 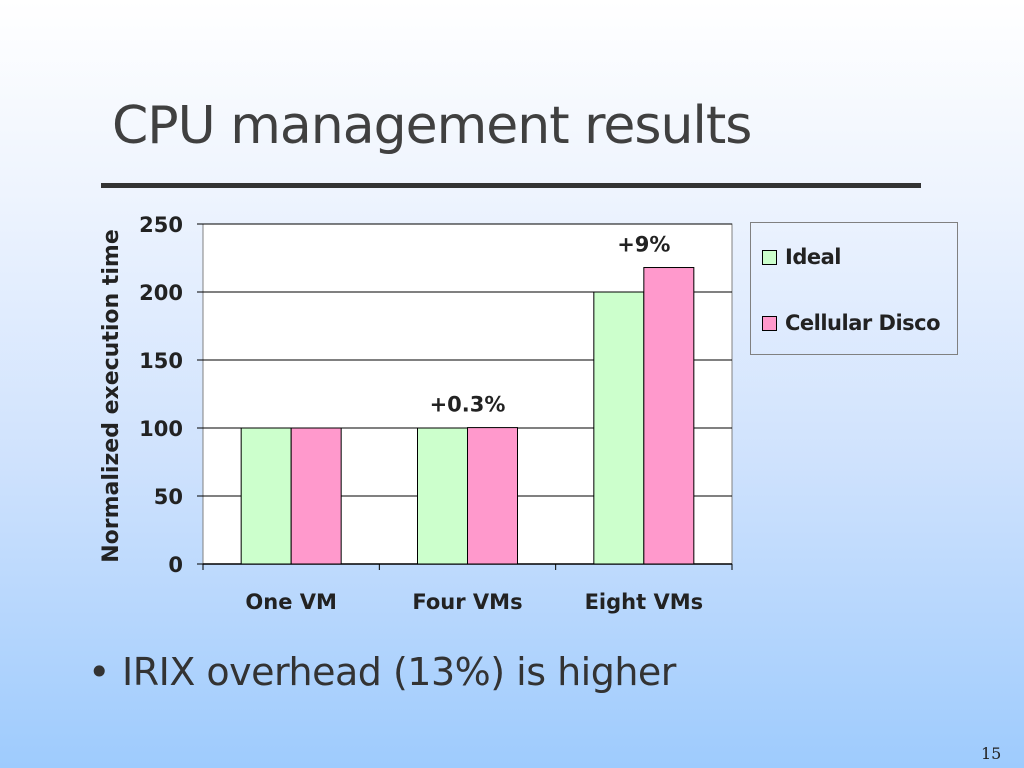 What do you see at coordinates (991, 753) in the screenshot?
I see `page-number: 15` at bounding box center [991, 753].